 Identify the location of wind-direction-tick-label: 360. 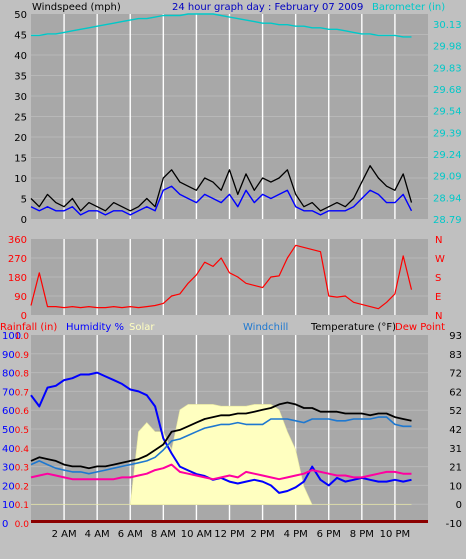
(17, 240).